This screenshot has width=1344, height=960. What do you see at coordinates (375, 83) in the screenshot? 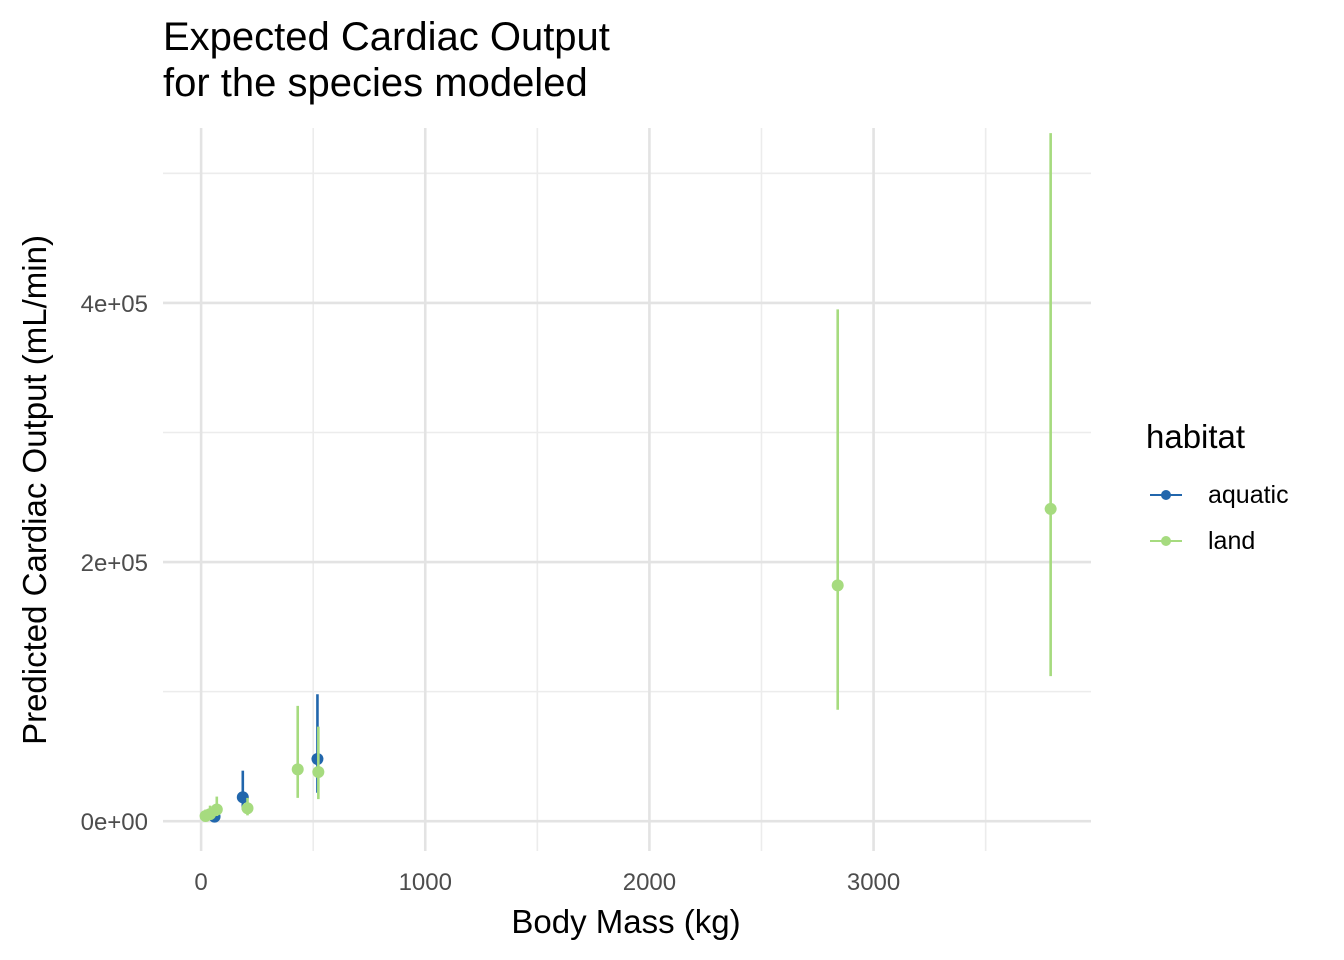
I see `chart-title-line-2: for the species modeled` at bounding box center [375, 83].